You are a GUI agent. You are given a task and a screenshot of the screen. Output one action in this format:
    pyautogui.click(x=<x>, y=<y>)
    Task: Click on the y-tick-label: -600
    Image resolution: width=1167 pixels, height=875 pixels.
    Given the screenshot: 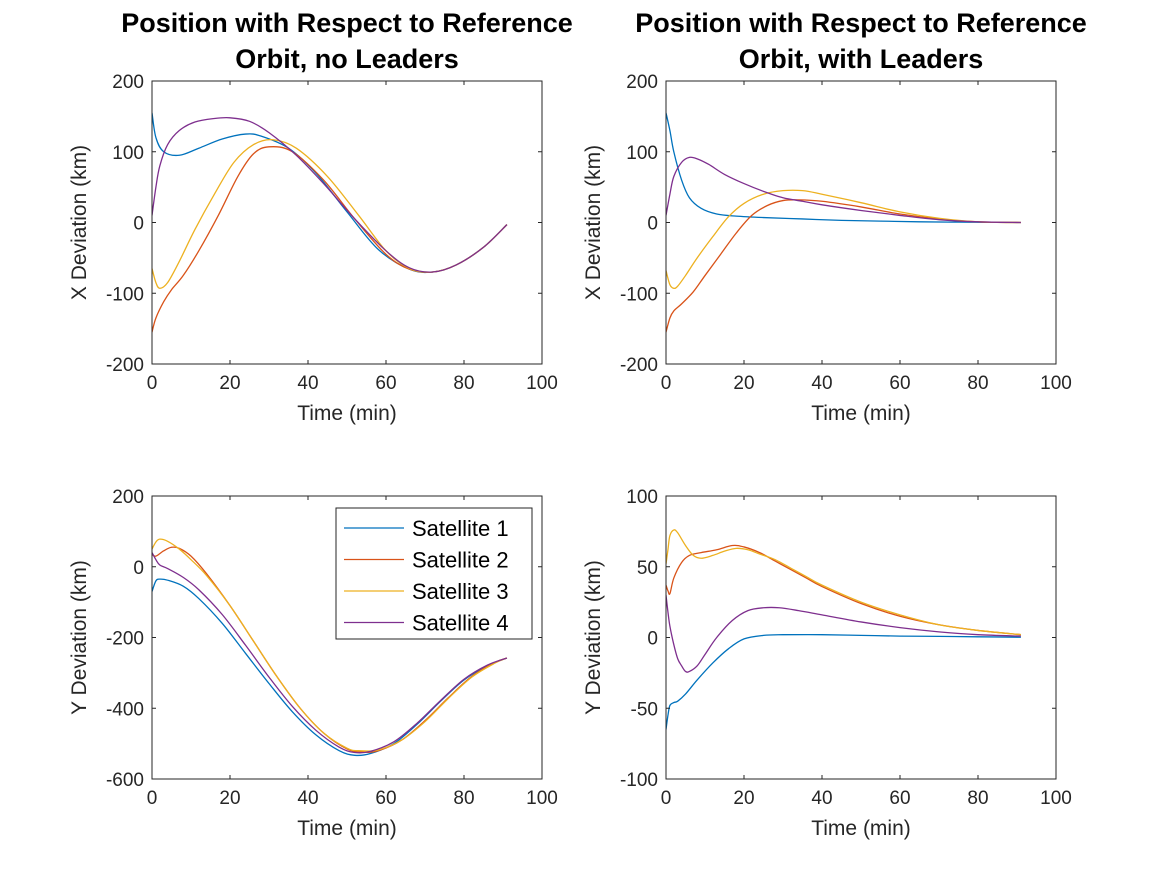 What is the action you would take?
    pyautogui.click(x=125, y=780)
    